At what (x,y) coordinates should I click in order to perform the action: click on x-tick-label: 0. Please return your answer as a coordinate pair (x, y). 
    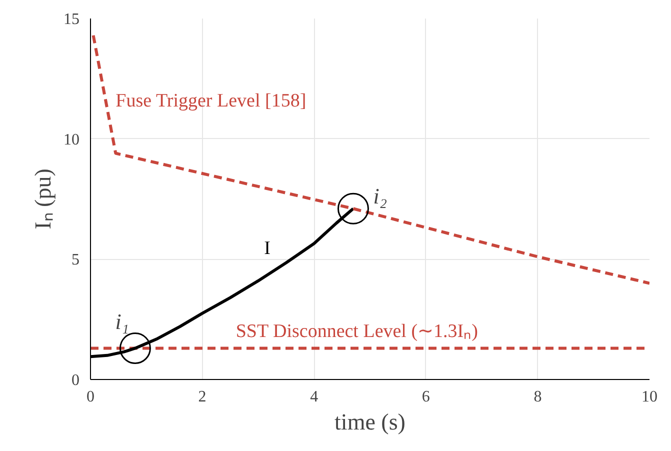
    Looking at the image, I should click on (90, 397).